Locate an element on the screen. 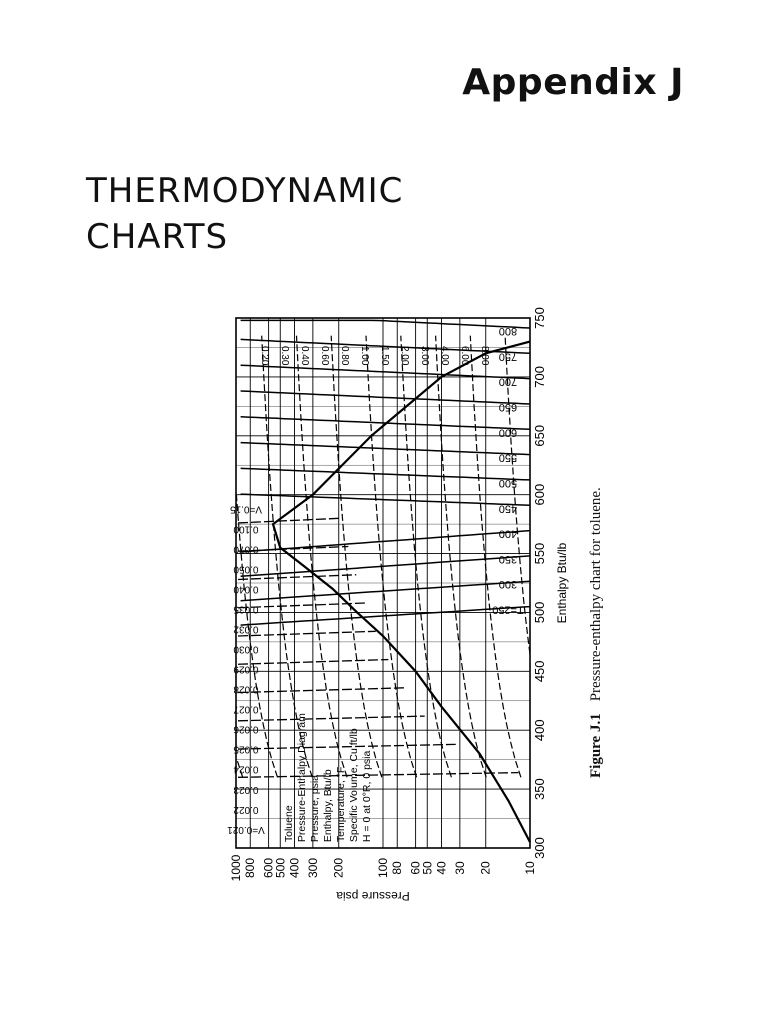 The image size is (768, 1024). volume-label-liquid: 0.040 is located at coordinates (245, 589).